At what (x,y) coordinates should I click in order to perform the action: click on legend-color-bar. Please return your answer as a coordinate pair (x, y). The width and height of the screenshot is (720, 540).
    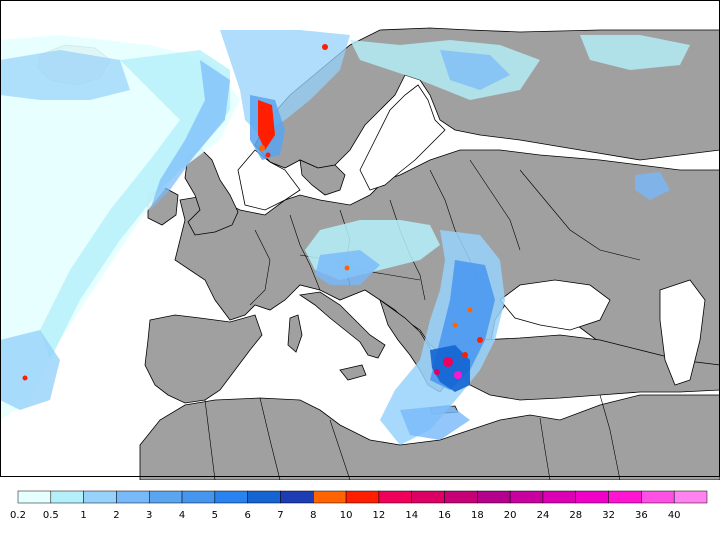
    Looking at the image, I should click on (362, 497).